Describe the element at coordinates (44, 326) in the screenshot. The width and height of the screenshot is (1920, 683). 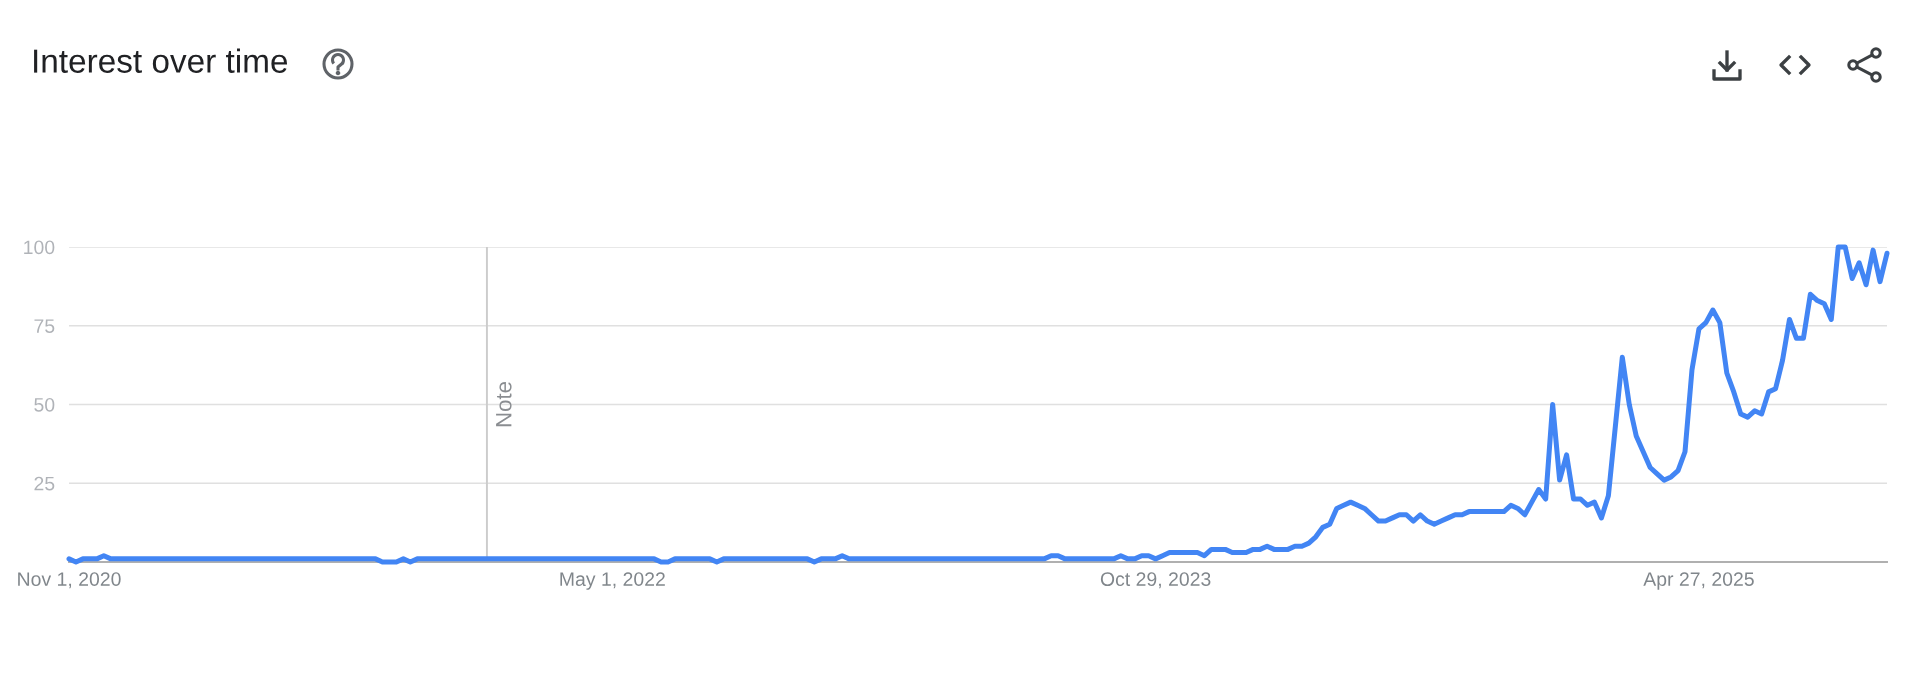
I see `y-tick-label: 75` at that location.